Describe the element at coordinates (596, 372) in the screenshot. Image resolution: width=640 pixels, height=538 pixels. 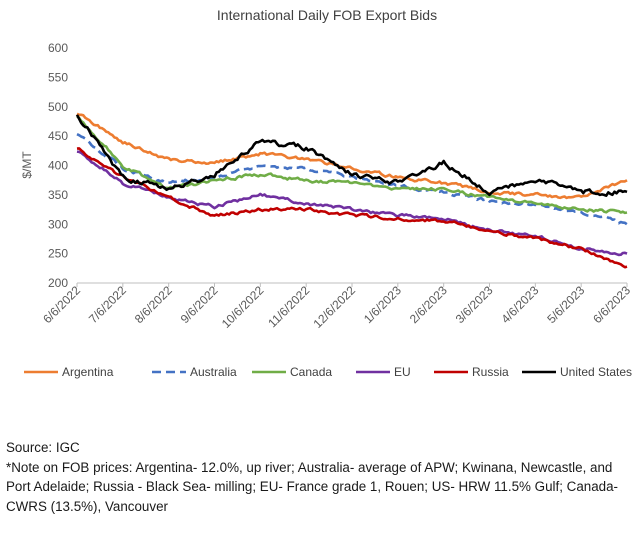
I see `legend-label: United States` at that location.